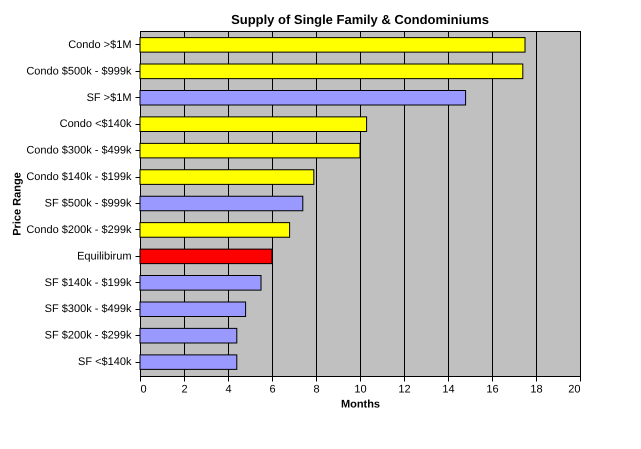  Describe the element at coordinates (88, 282) in the screenshot. I see `y-tick-label: SF $140k - $199k` at that location.